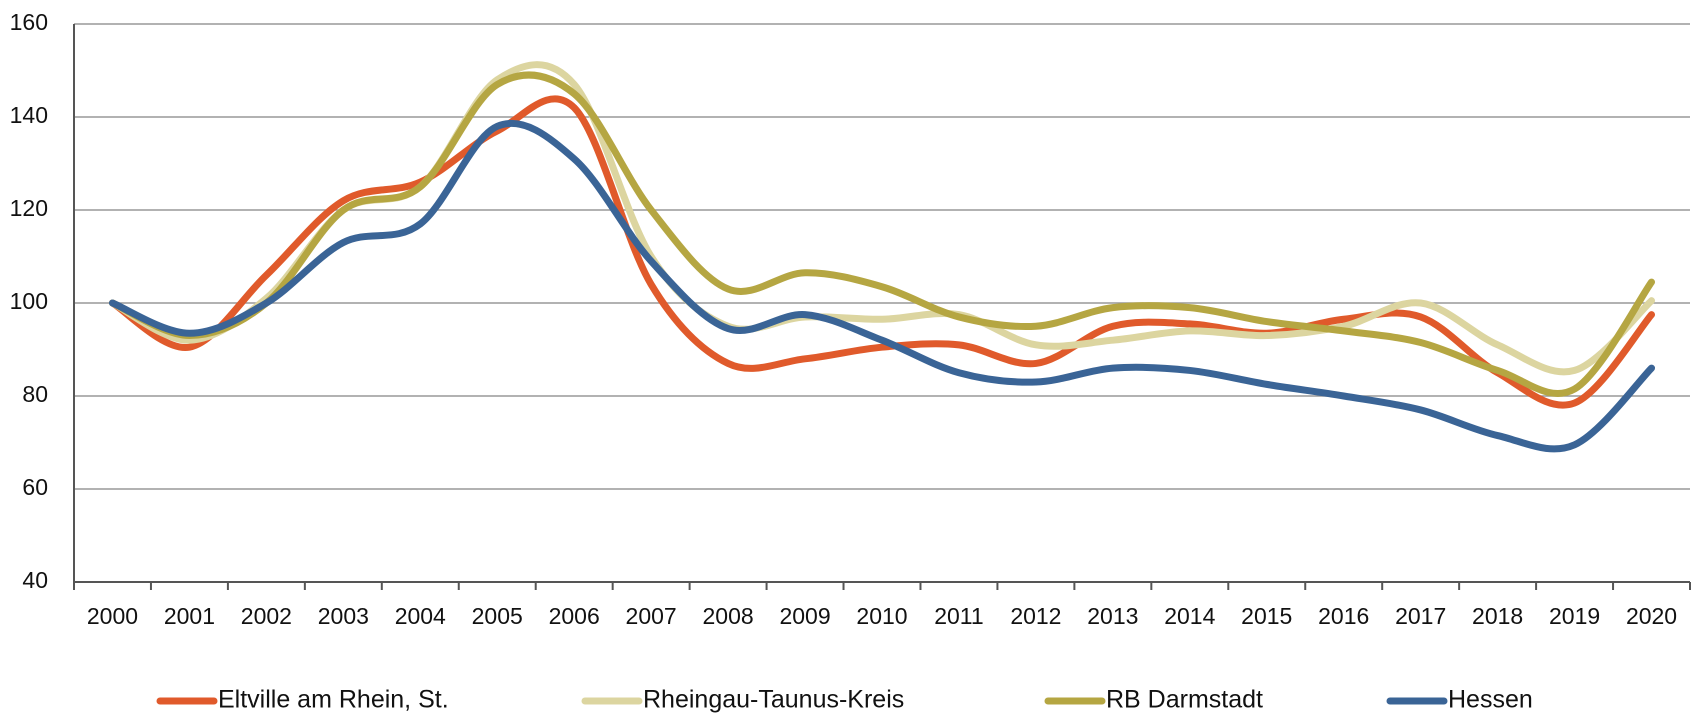  What do you see at coordinates (728, 616) in the screenshot?
I see `x-tick-label: 2008` at bounding box center [728, 616].